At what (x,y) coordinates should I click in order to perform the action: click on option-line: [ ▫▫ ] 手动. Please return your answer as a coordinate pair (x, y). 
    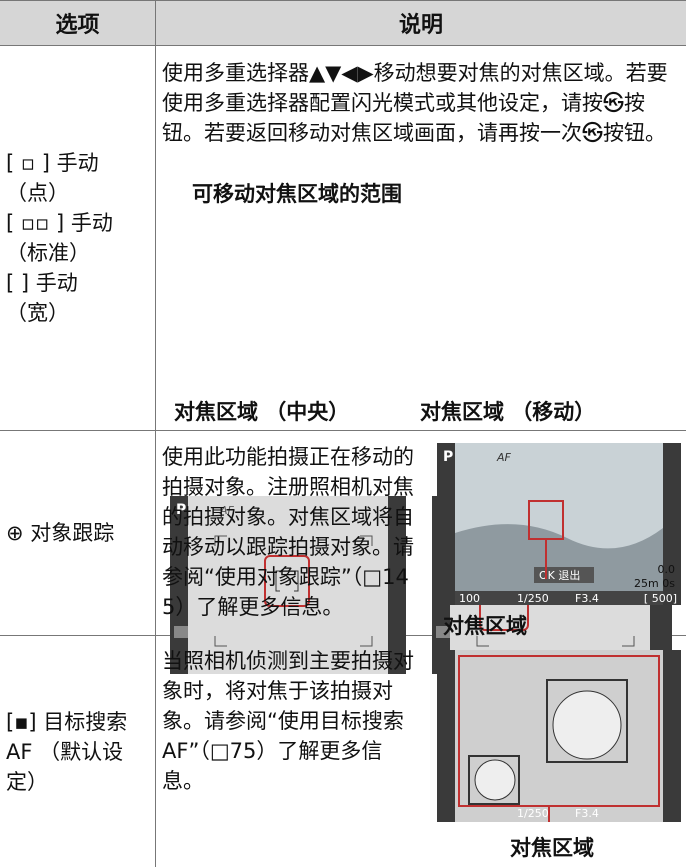
    Looking at the image, I should click on (59, 223).